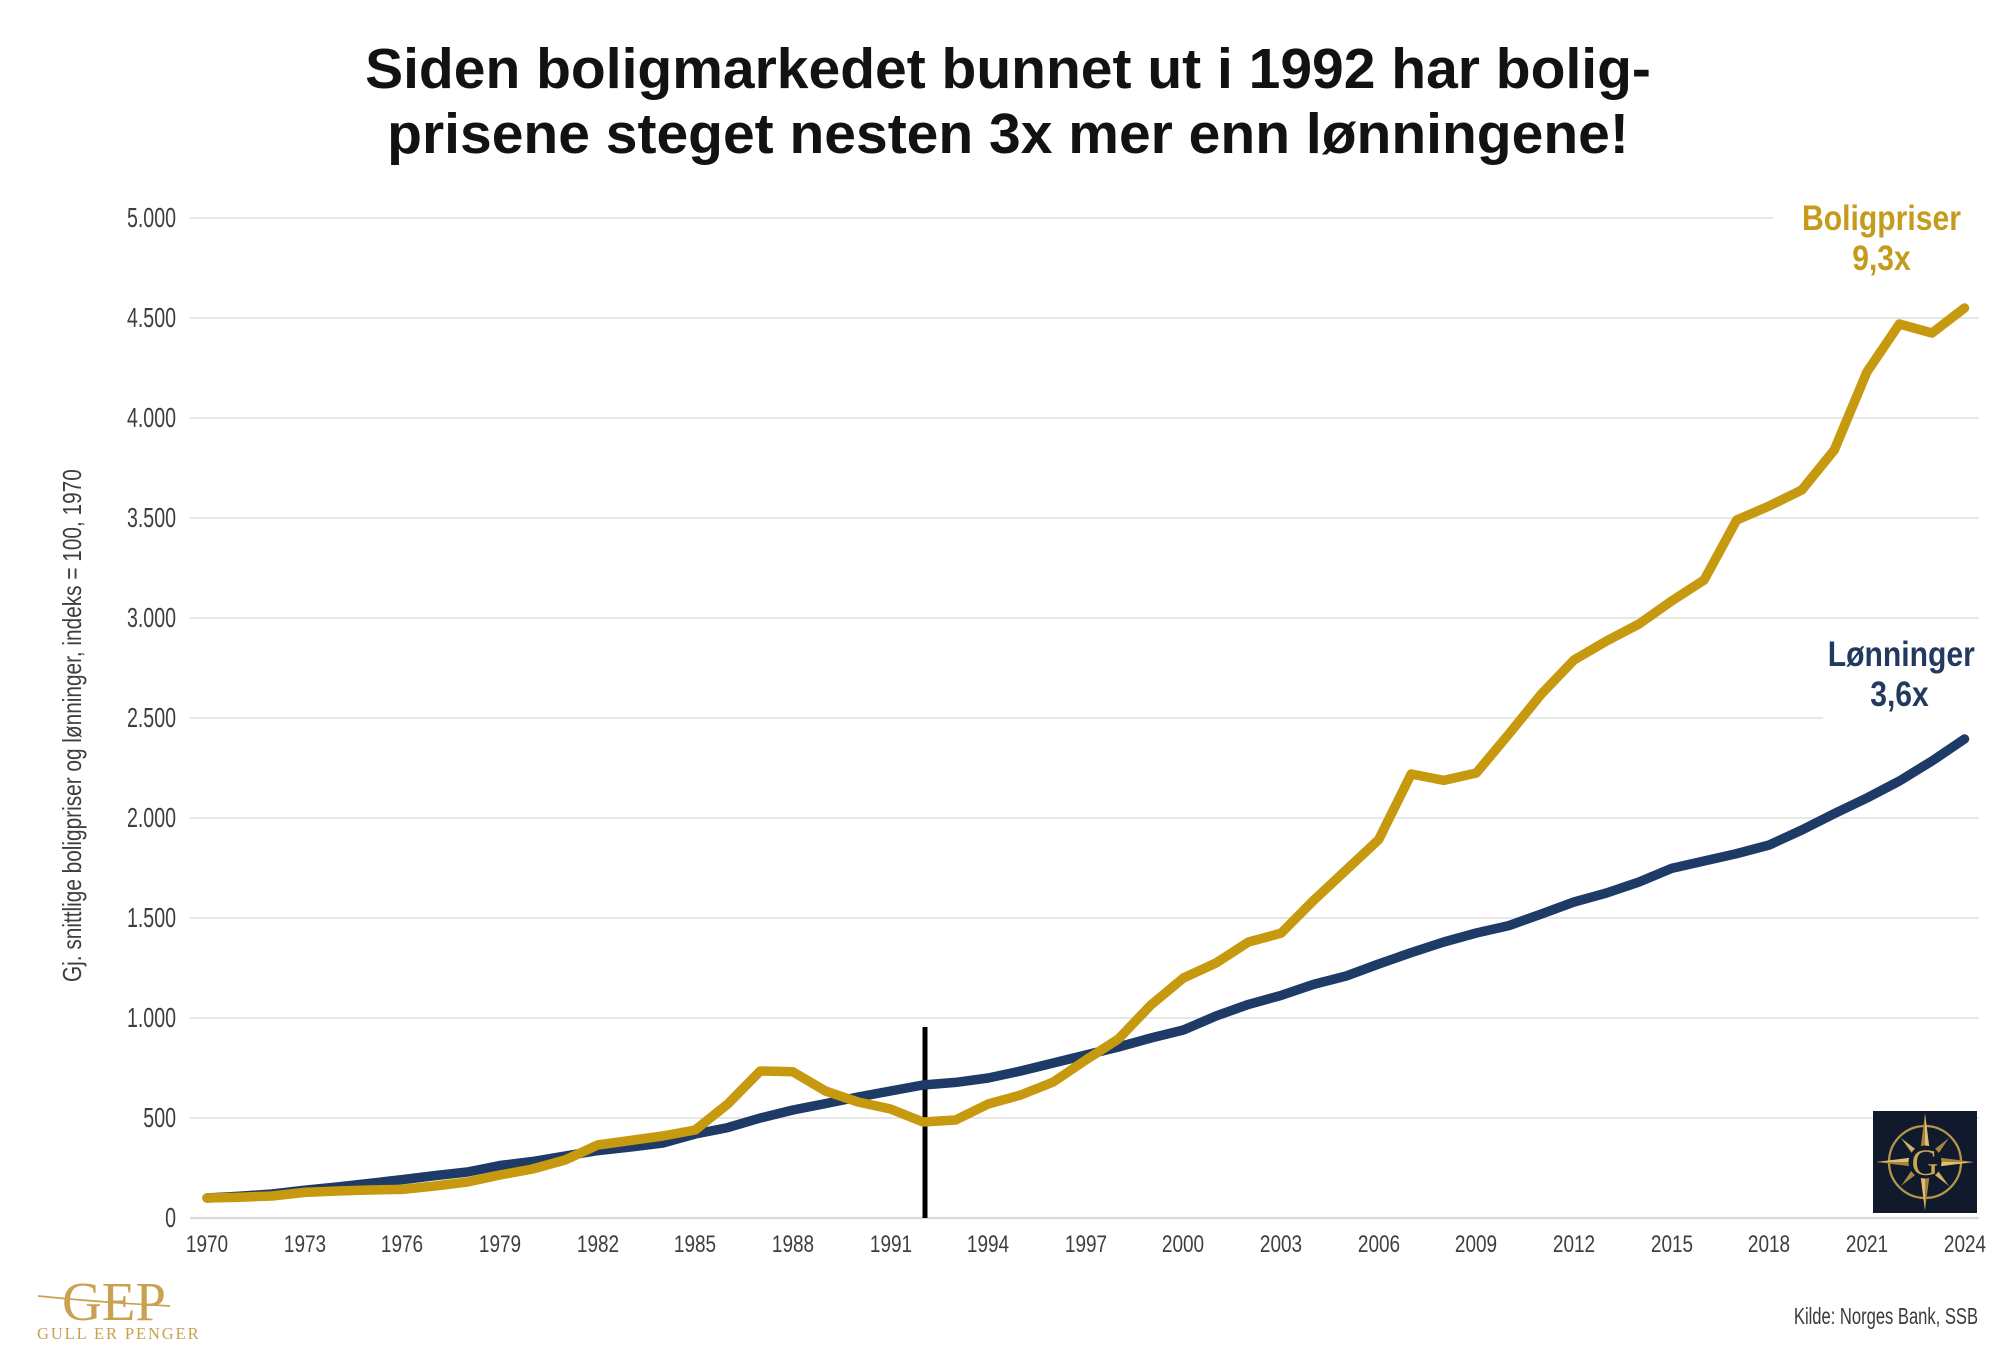 This screenshot has width=2000, height=1362. Describe the element at coordinates (114, 1301) in the screenshot. I see `svg-text: GEP` at that location.